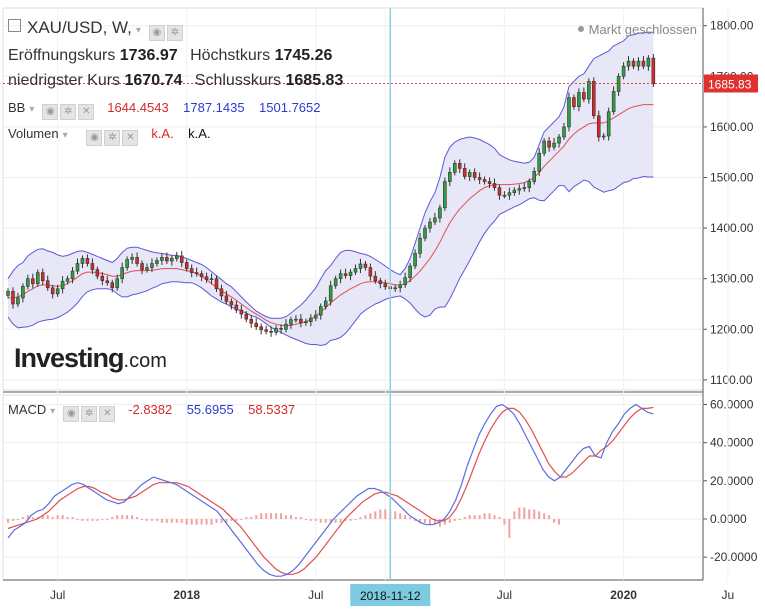 This screenshot has height=611, width=765. What do you see at coordinates (17, 107) in the screenshot?
I see `bb-label: BB` at bounding box center [17, 107].